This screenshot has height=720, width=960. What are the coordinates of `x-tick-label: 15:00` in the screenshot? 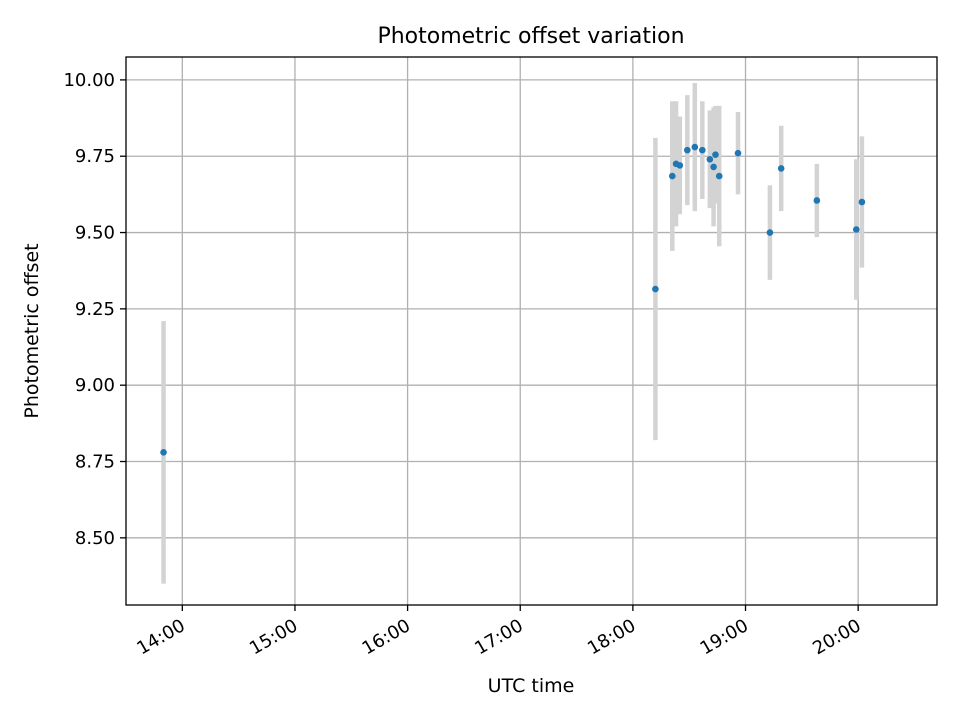 It's located at (273, 637).